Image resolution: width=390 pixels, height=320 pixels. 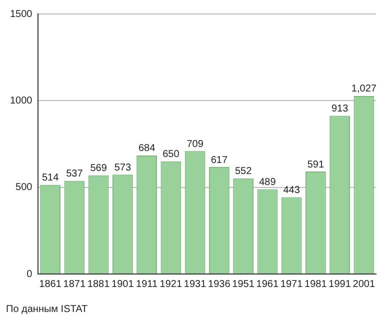 What do you see at coordinates (147, 284) in the screenshot?
I see `x-tick-label: 1911` at bounding box center [147, 284].